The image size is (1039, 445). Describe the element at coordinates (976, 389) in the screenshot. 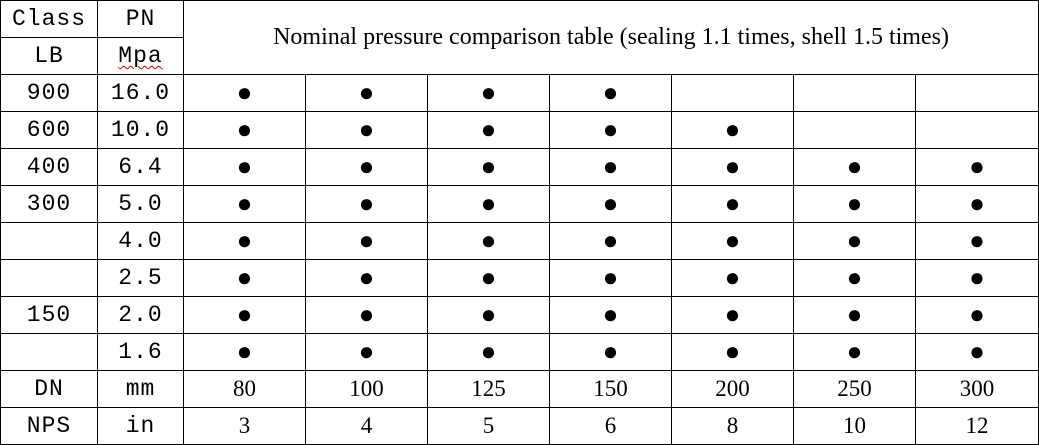

I see `value-cell: 300` at that location.